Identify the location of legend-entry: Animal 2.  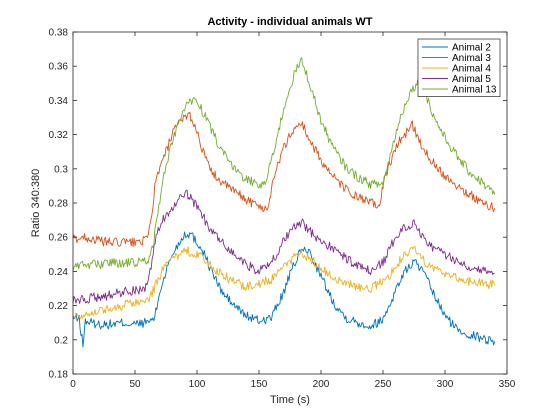
(471, 48).